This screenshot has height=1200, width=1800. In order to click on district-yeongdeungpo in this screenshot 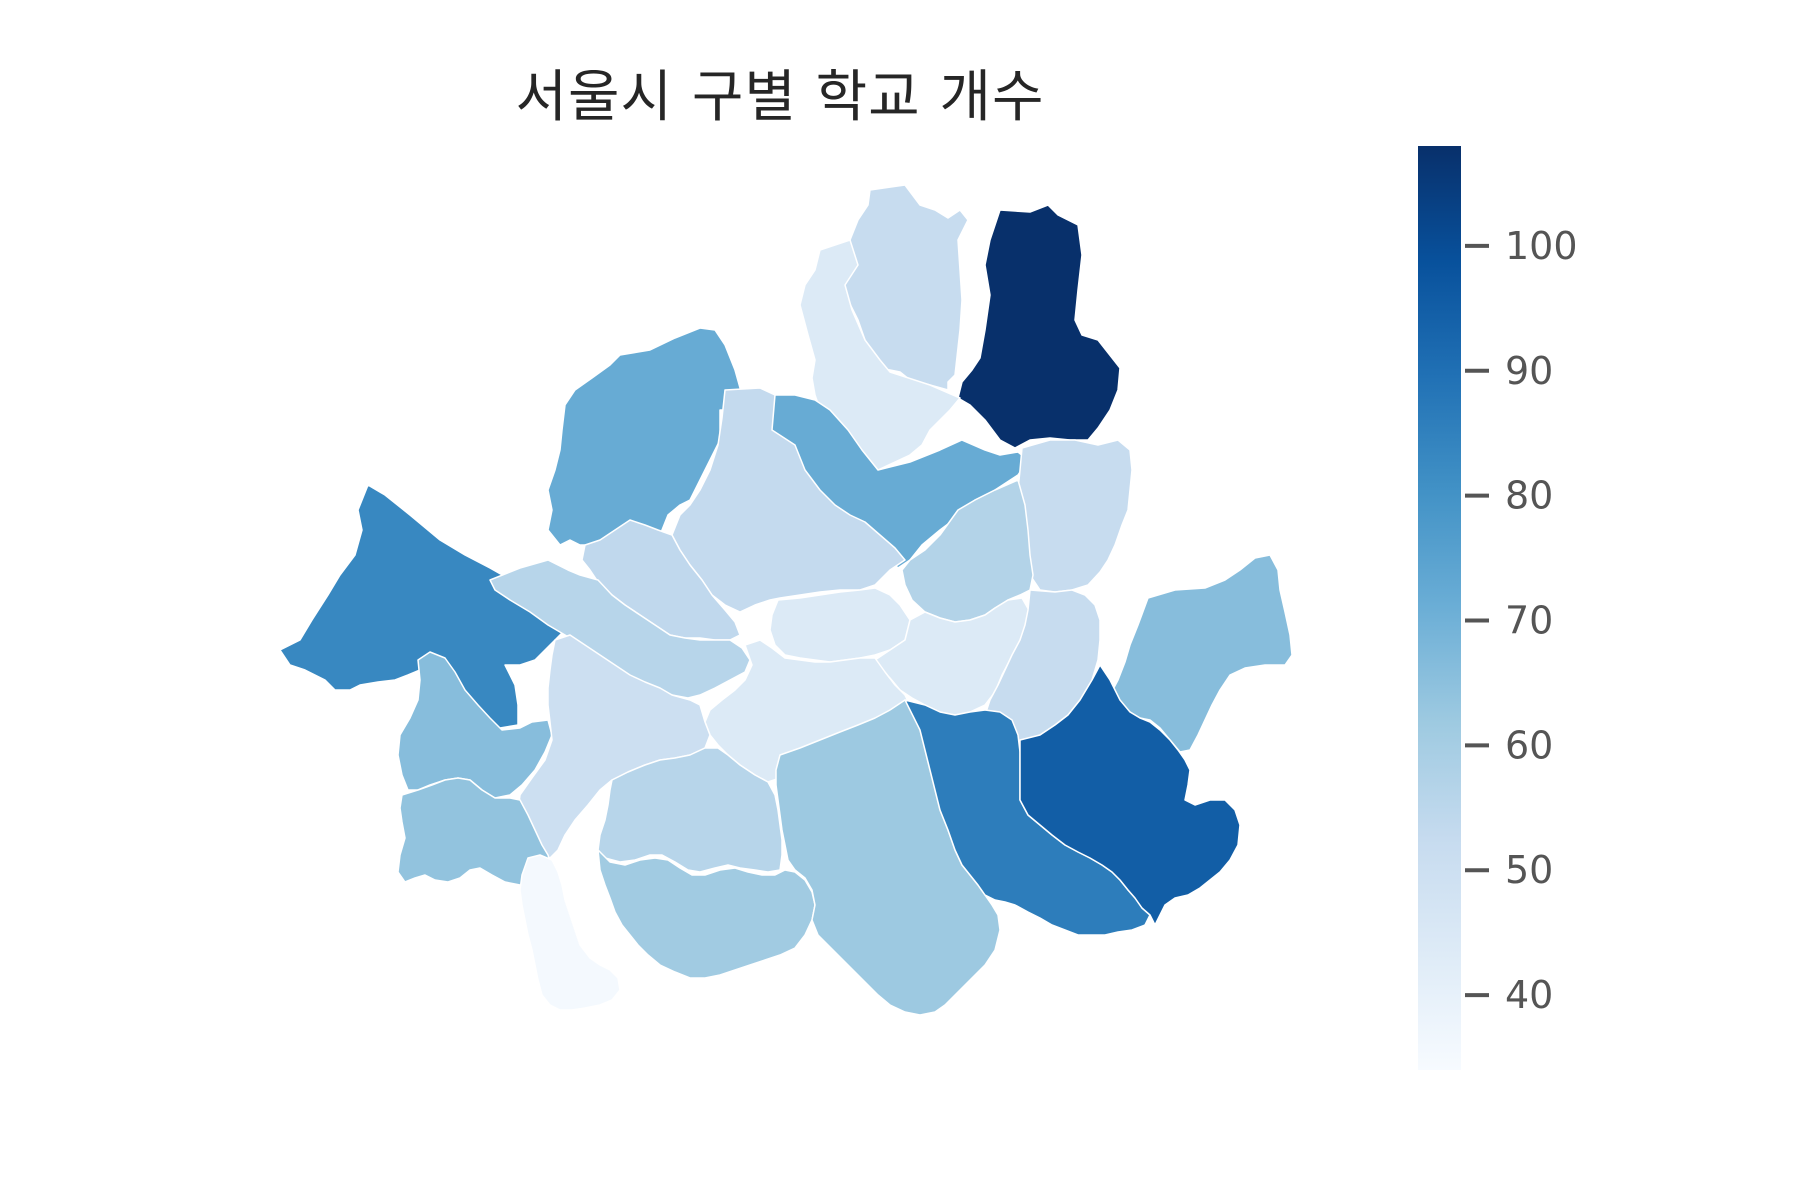, I will do `click(614, 746)`.